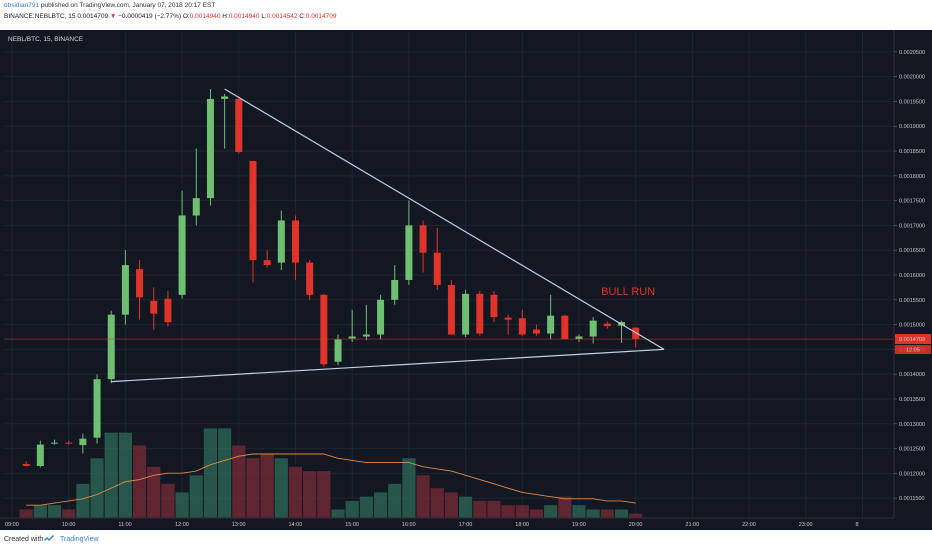 The width and height of the screenshot is (932, 550). I want to click on last-price-tag-label: 0.0014709, so click(912, 340).